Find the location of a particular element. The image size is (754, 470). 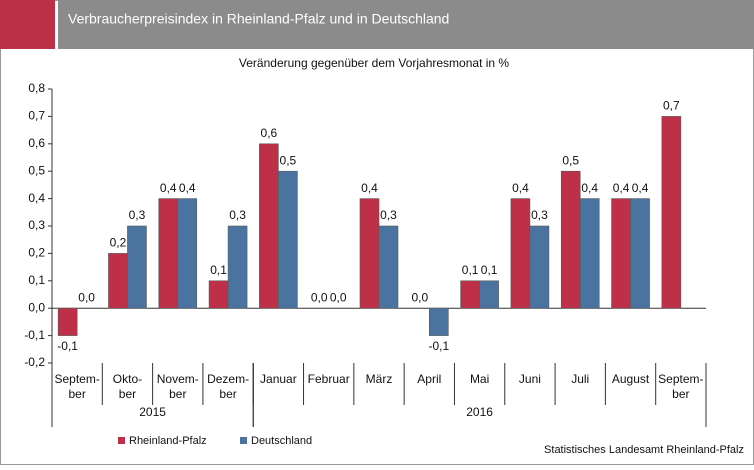

y-tick-label: 0,0 is located at coordinates (36, 307).